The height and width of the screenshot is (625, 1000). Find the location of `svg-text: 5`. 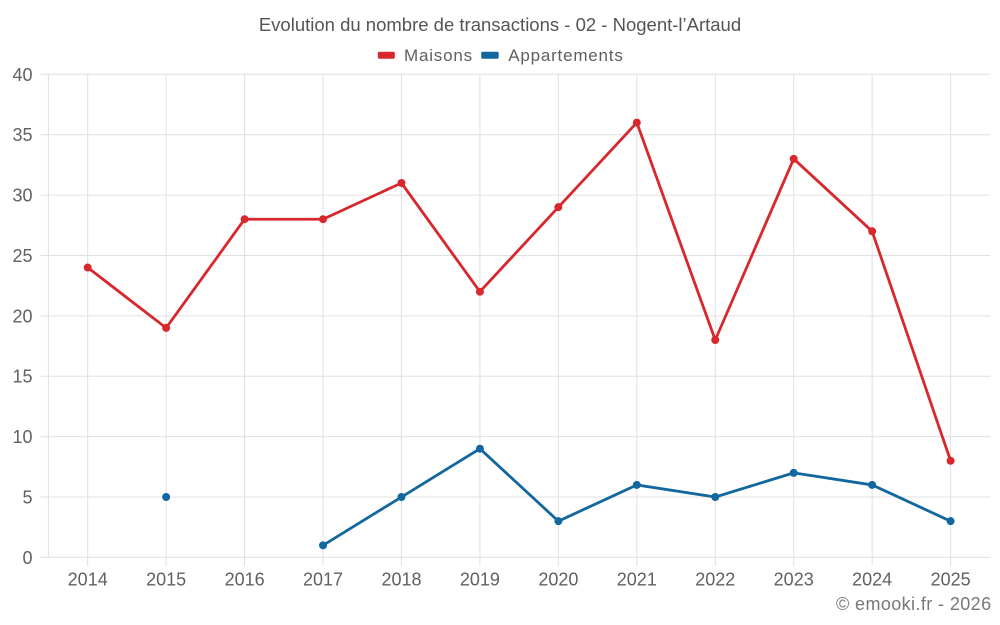

svg-text: 5 is located at coordinates (27, 498).